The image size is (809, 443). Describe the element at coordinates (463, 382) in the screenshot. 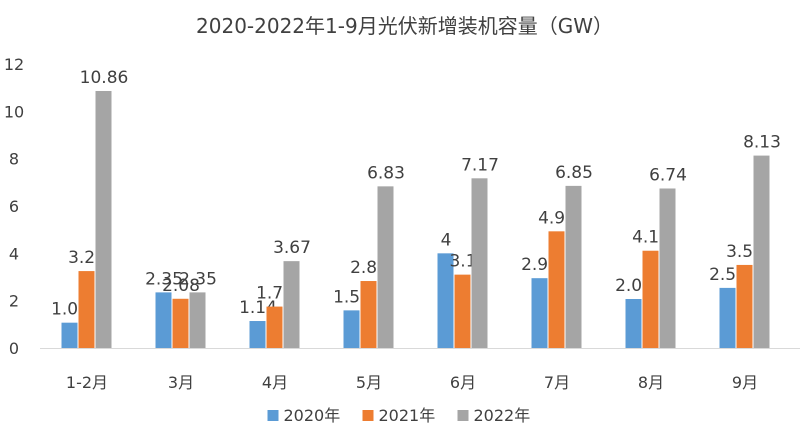

I see `x-category-label: 6月` at that location.